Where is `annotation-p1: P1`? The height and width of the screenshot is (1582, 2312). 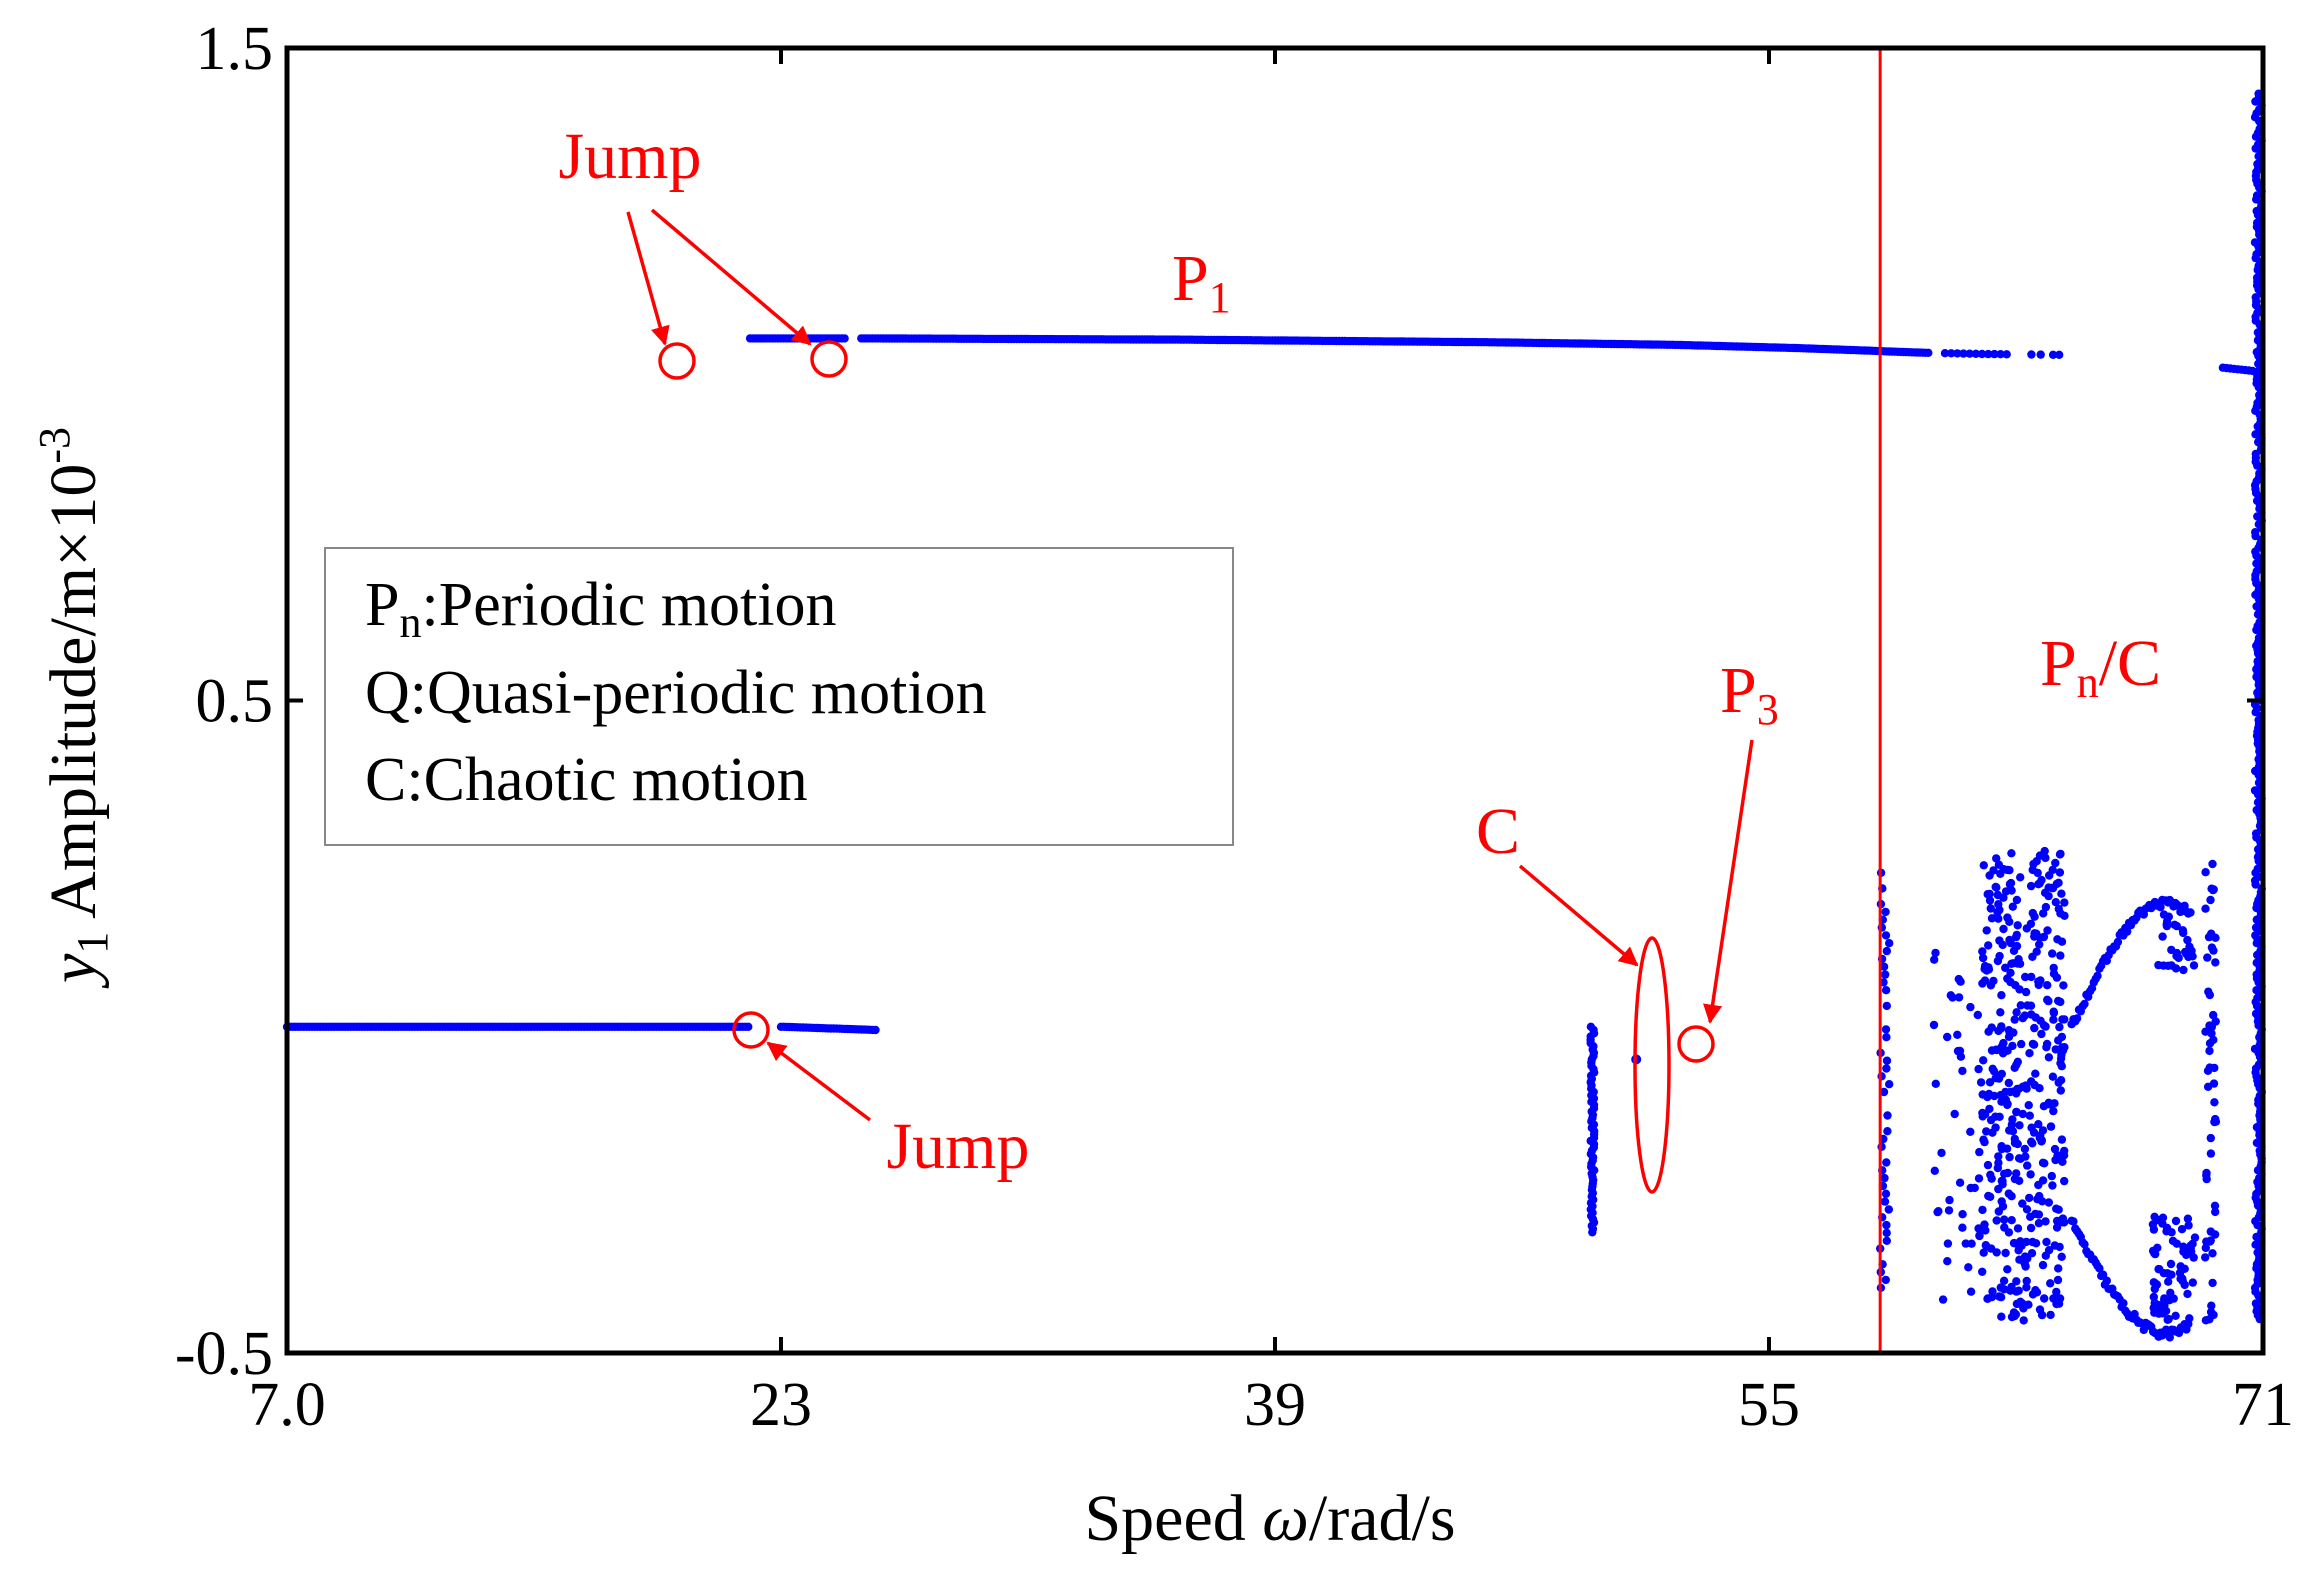 annotation-p1: P1 is located at coordinates (1201, 282).